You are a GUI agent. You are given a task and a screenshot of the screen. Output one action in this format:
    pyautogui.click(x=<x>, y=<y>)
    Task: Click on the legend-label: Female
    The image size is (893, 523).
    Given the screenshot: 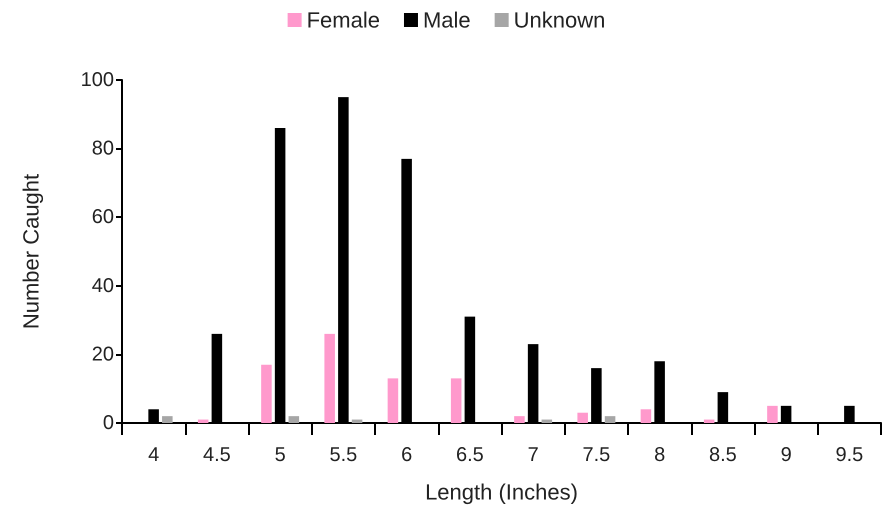 What is the action you would take?
    pyautogui.click(x=343, y=20)
    